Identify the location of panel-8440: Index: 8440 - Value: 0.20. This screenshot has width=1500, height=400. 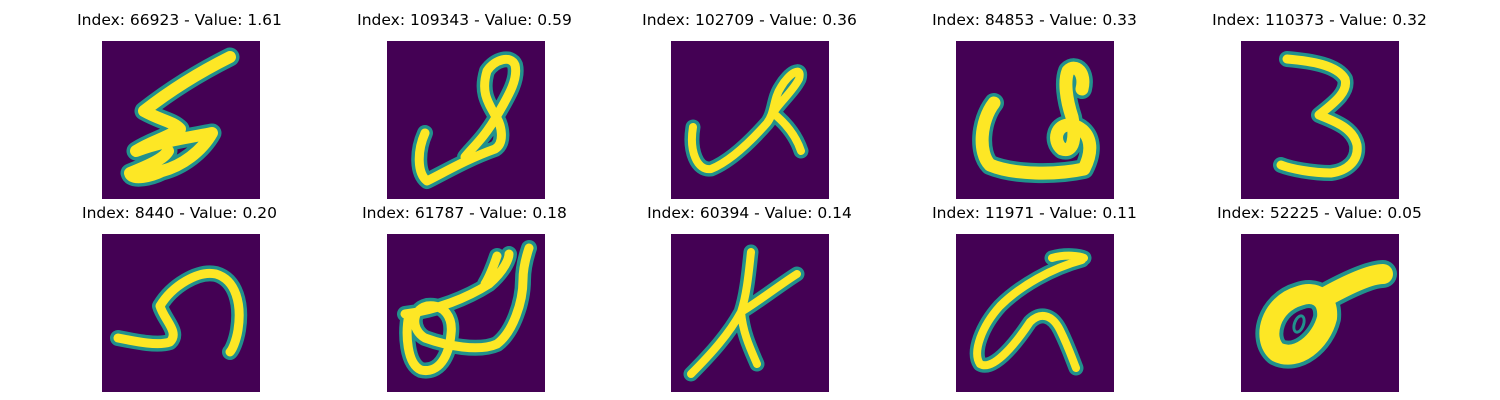
(179, 295).